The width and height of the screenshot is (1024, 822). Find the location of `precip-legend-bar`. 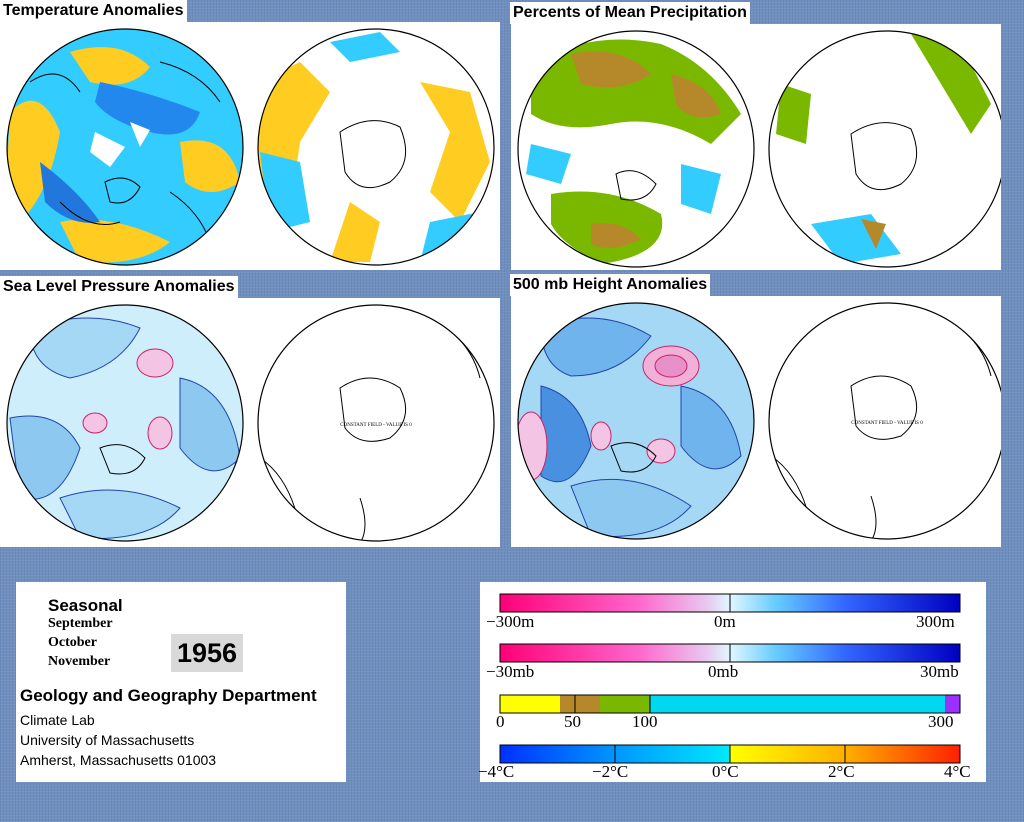

precip-legend-bar is located at coordinates (730, 704).